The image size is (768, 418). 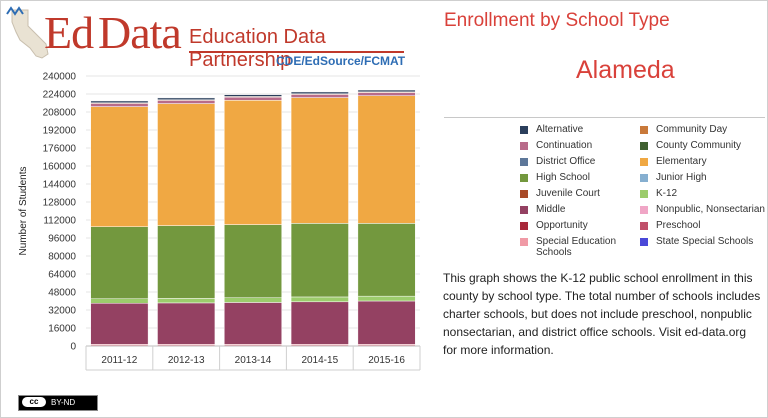 What do you see at coordinates (62, 293) in the screenshot?
I see `y-tick-label: 48000` at bounding box center [62, 293].